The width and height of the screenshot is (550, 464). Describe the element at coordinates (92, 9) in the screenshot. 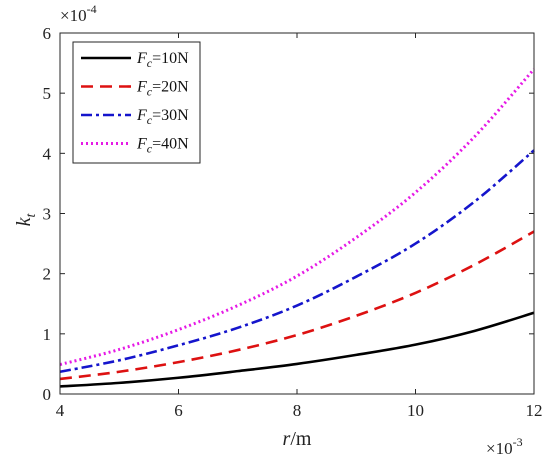

I see `y-multiplier-exp: -4` at that location.